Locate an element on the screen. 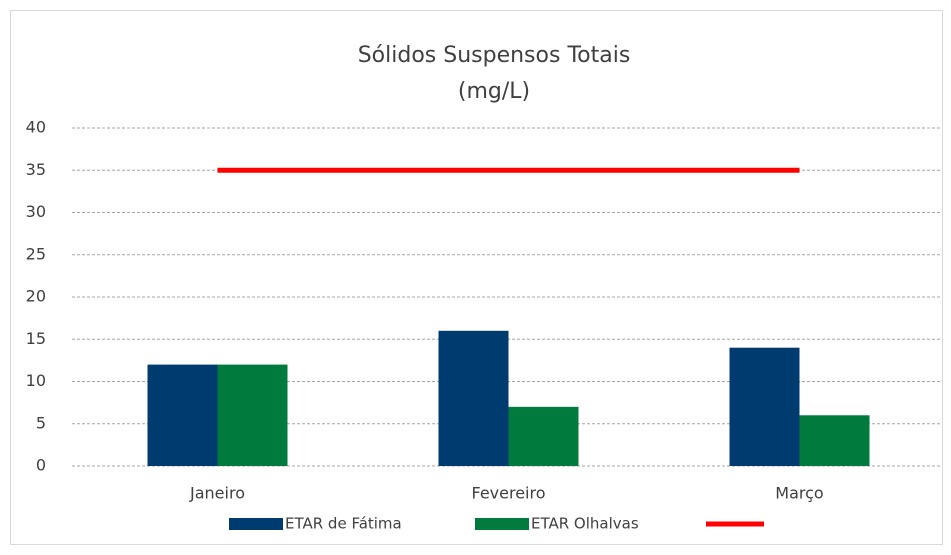 The width and height of the screenshot is (951, 555). y-tick-label: 25 is located at coordinates (36, 253).